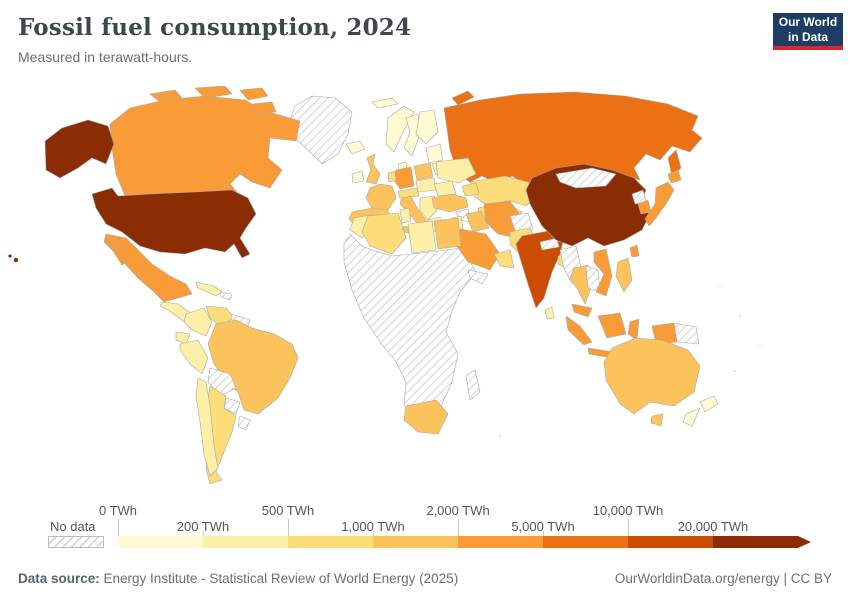  What do you see at coordinates (588, 205) in the screenshot?
I see `country-china` at bounding box center [588, 205].